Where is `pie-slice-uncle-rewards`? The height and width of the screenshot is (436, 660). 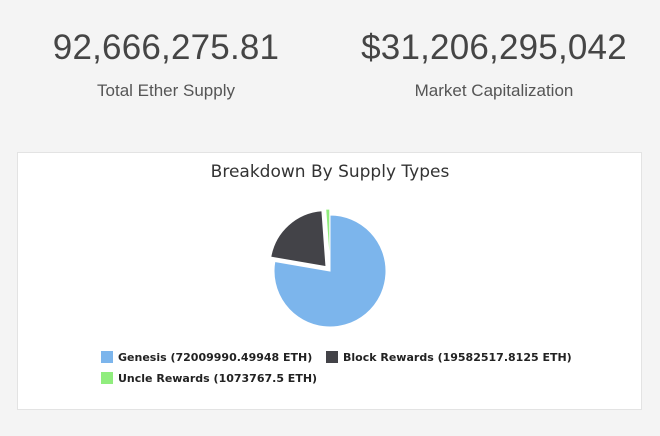 pie-slice-uncle-rewards is located at coordinates (328, 237).